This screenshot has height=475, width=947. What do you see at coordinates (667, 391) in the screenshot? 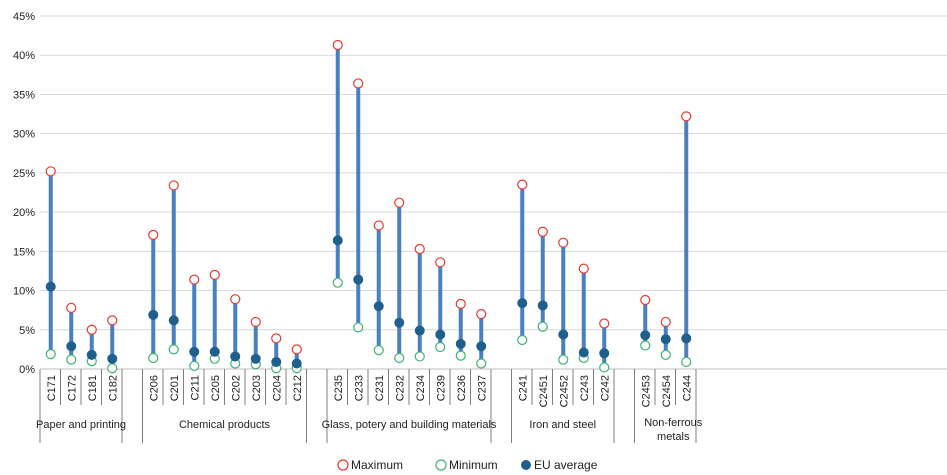
I see `category-label: C2454` at bounding box center [667, 391].